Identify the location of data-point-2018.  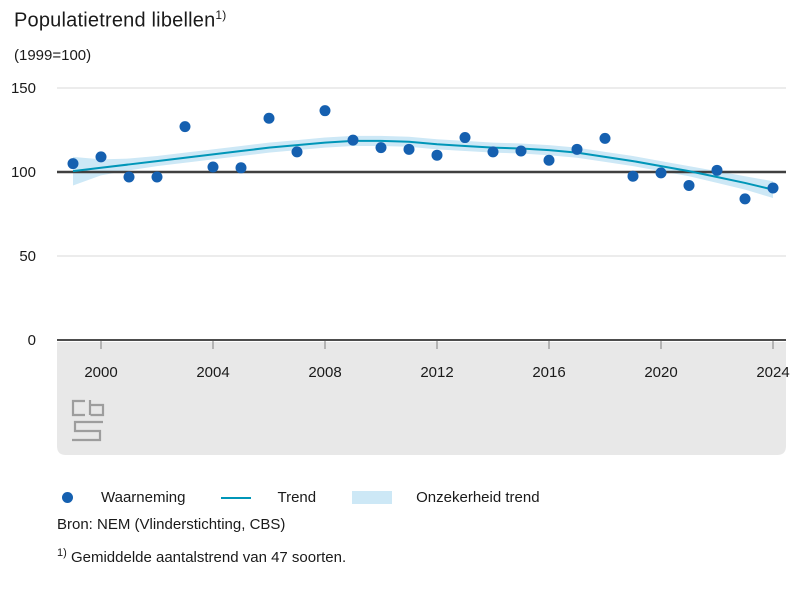
(605, 138).